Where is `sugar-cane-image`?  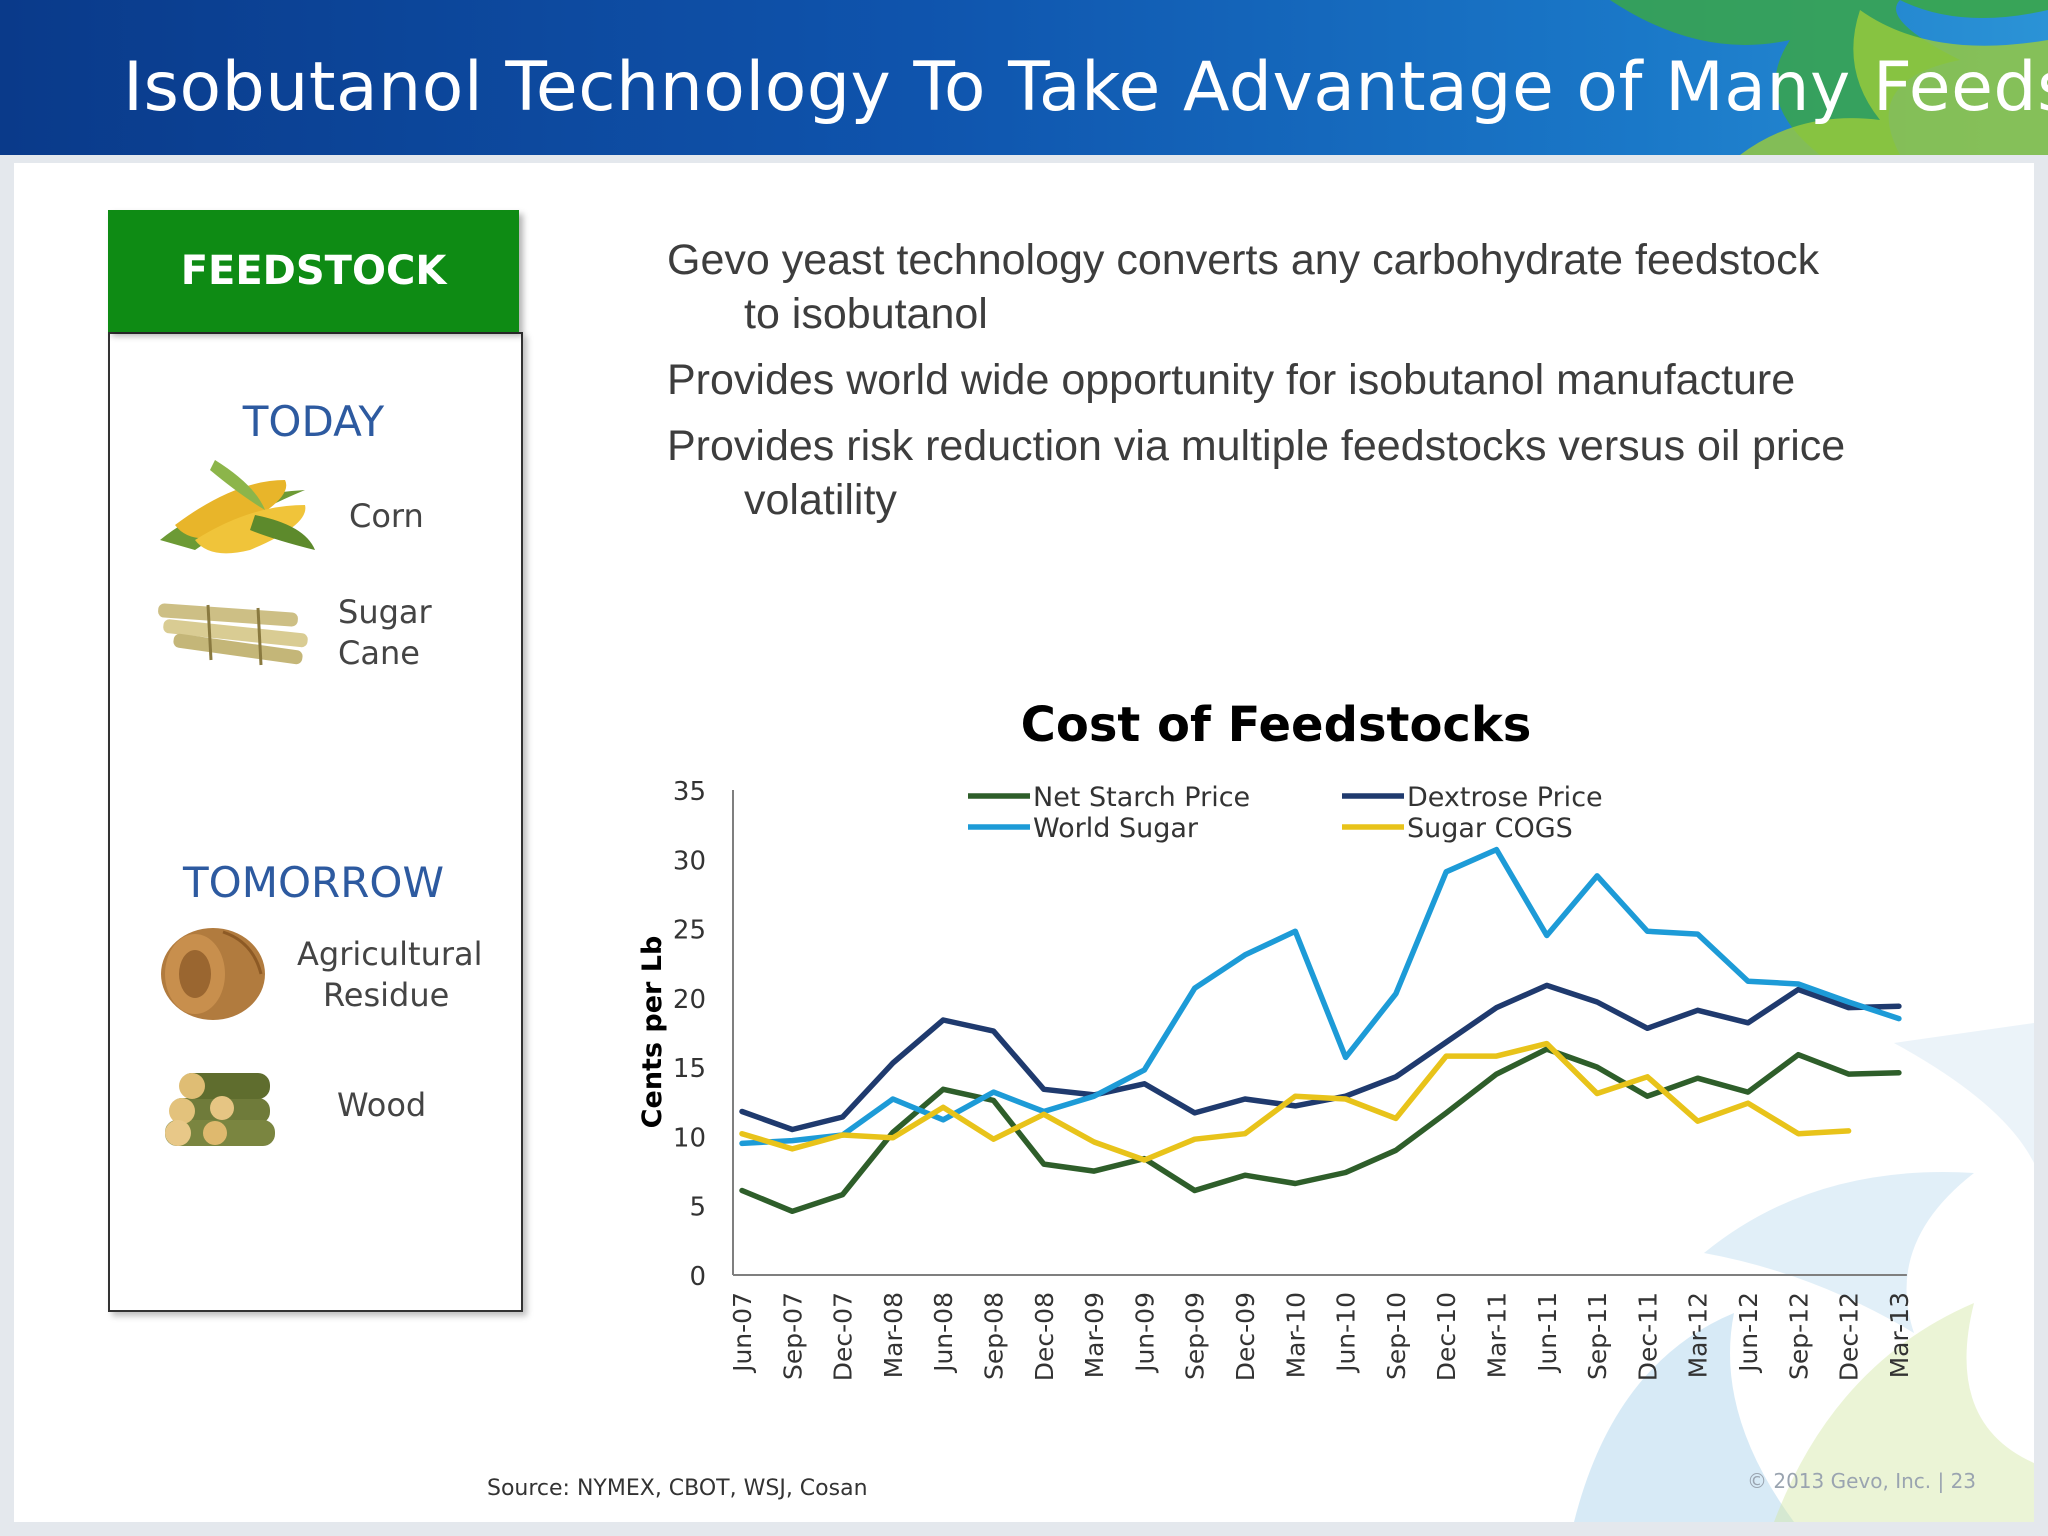 sugar-cane-image is located at coordinates (233, 634).